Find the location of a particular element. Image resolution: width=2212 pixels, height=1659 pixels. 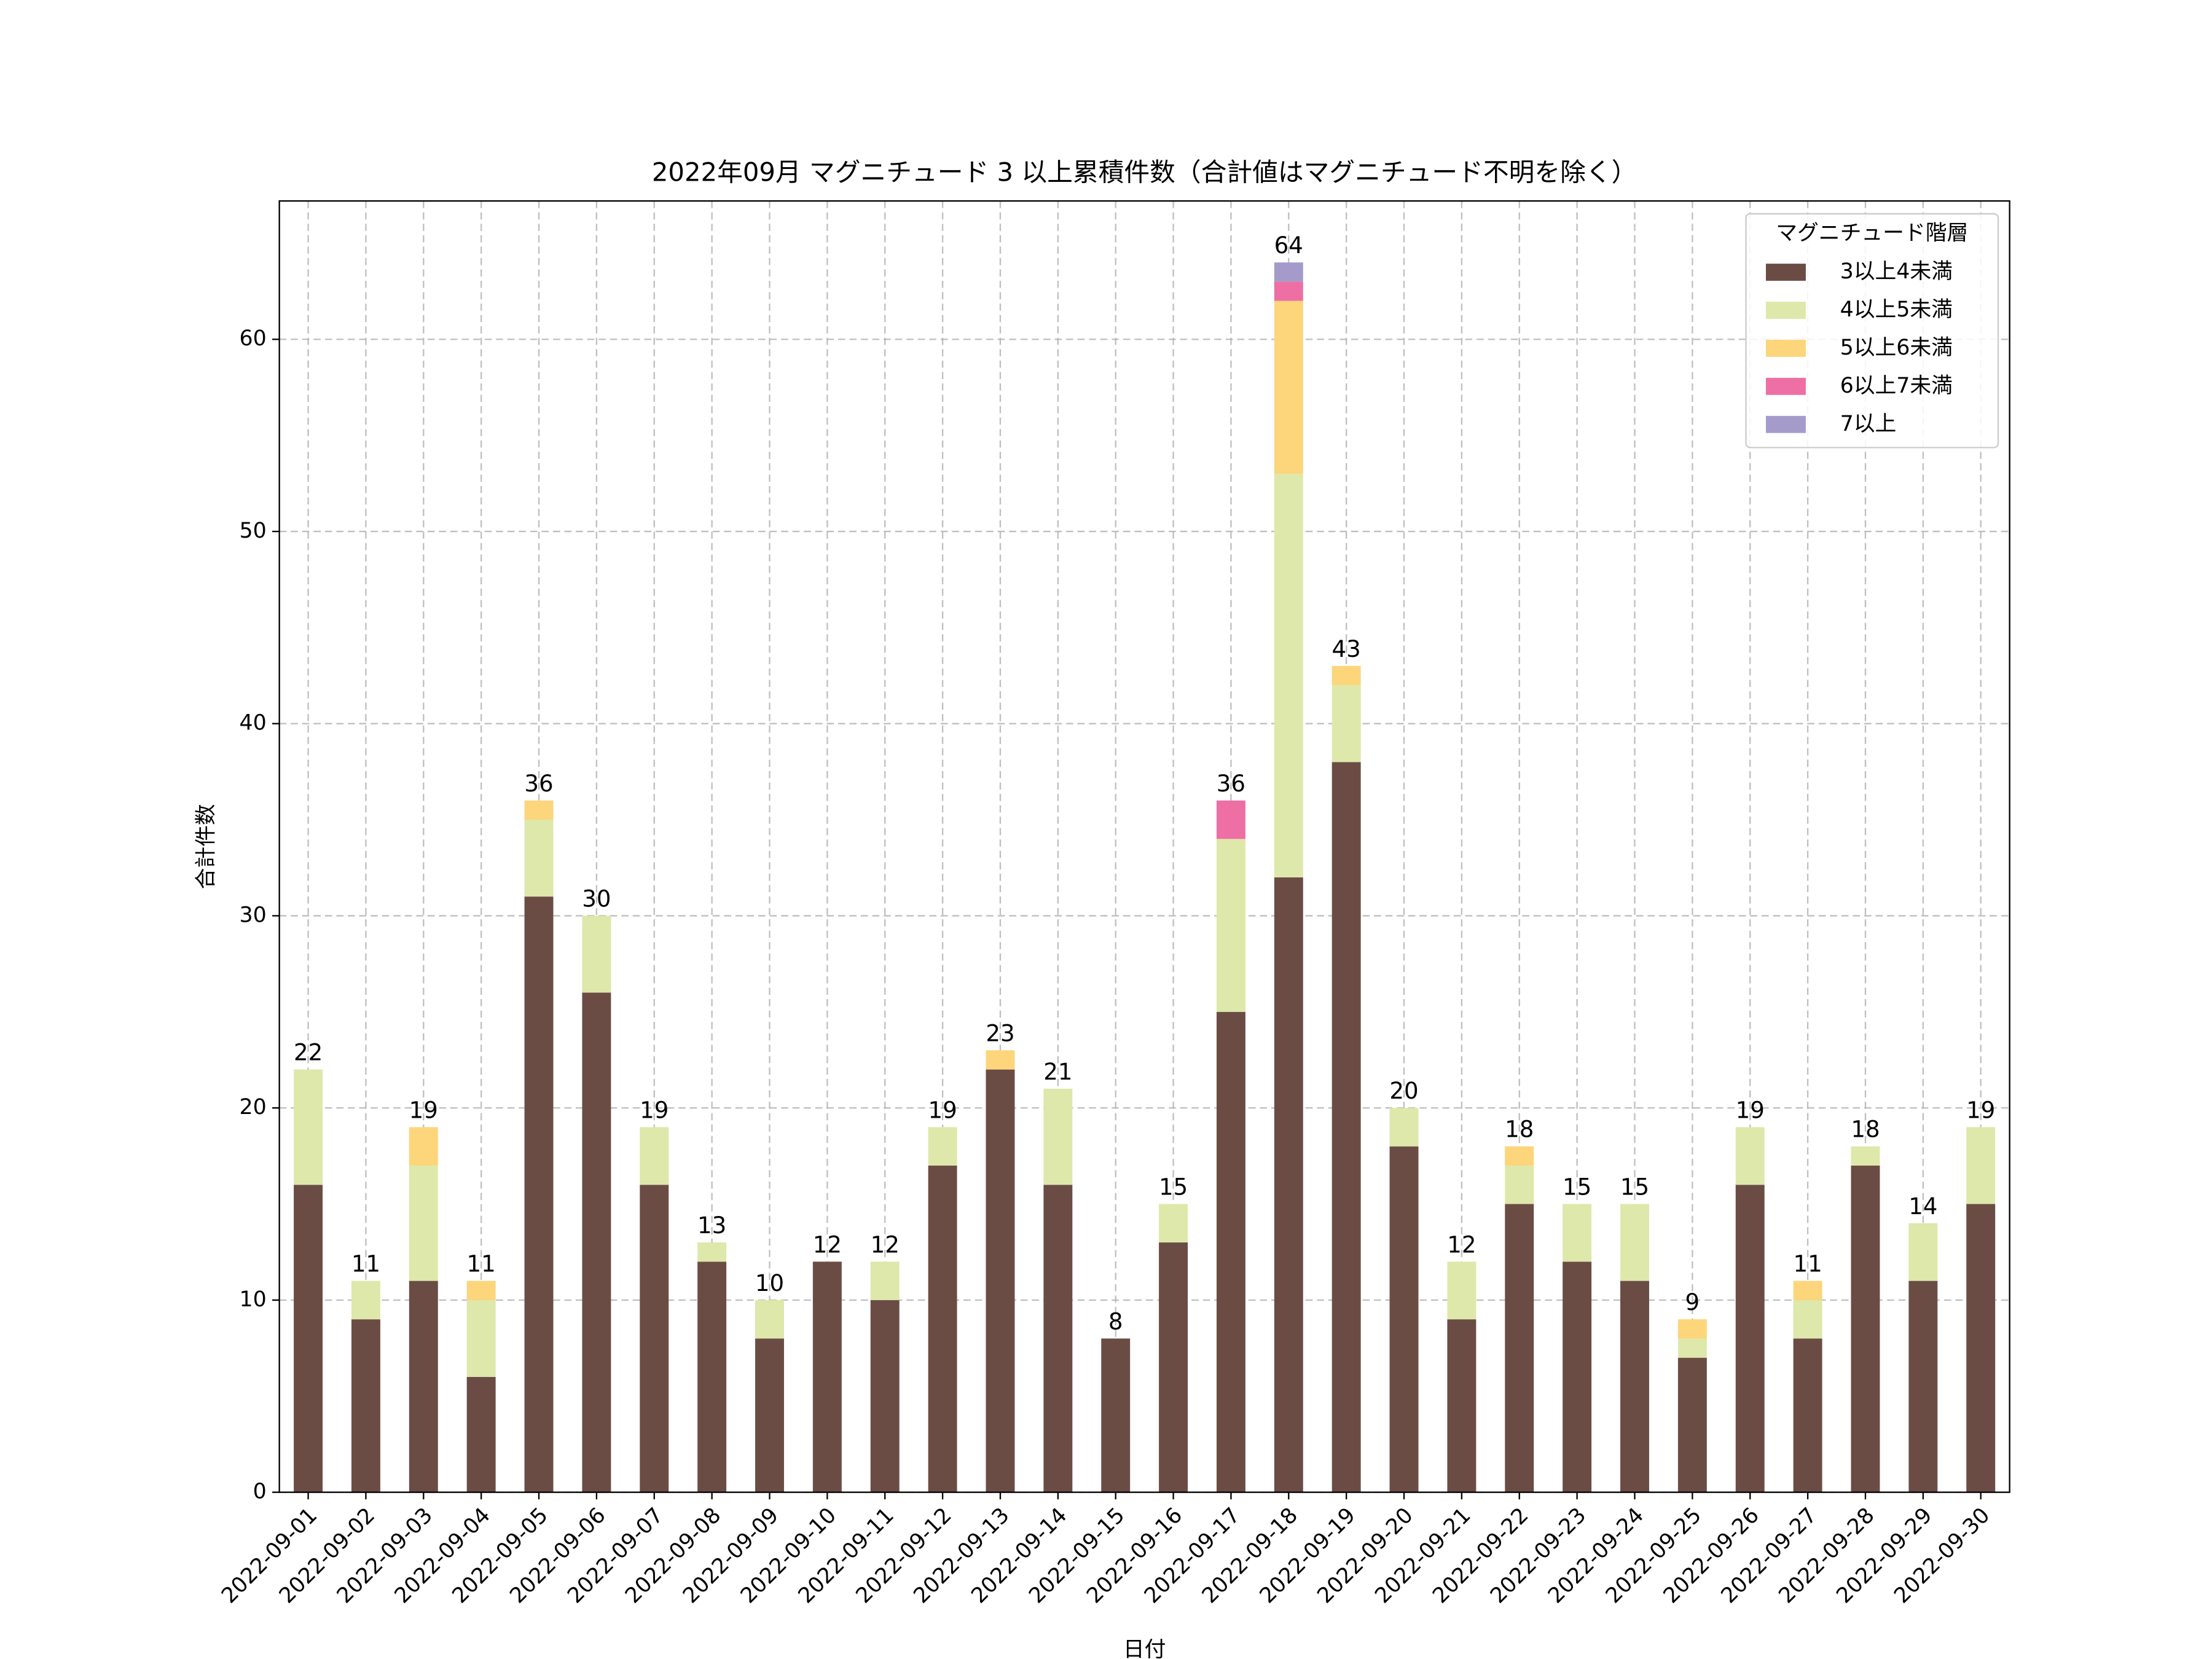

total-label: 64 is located at coordinates (1288, 245).